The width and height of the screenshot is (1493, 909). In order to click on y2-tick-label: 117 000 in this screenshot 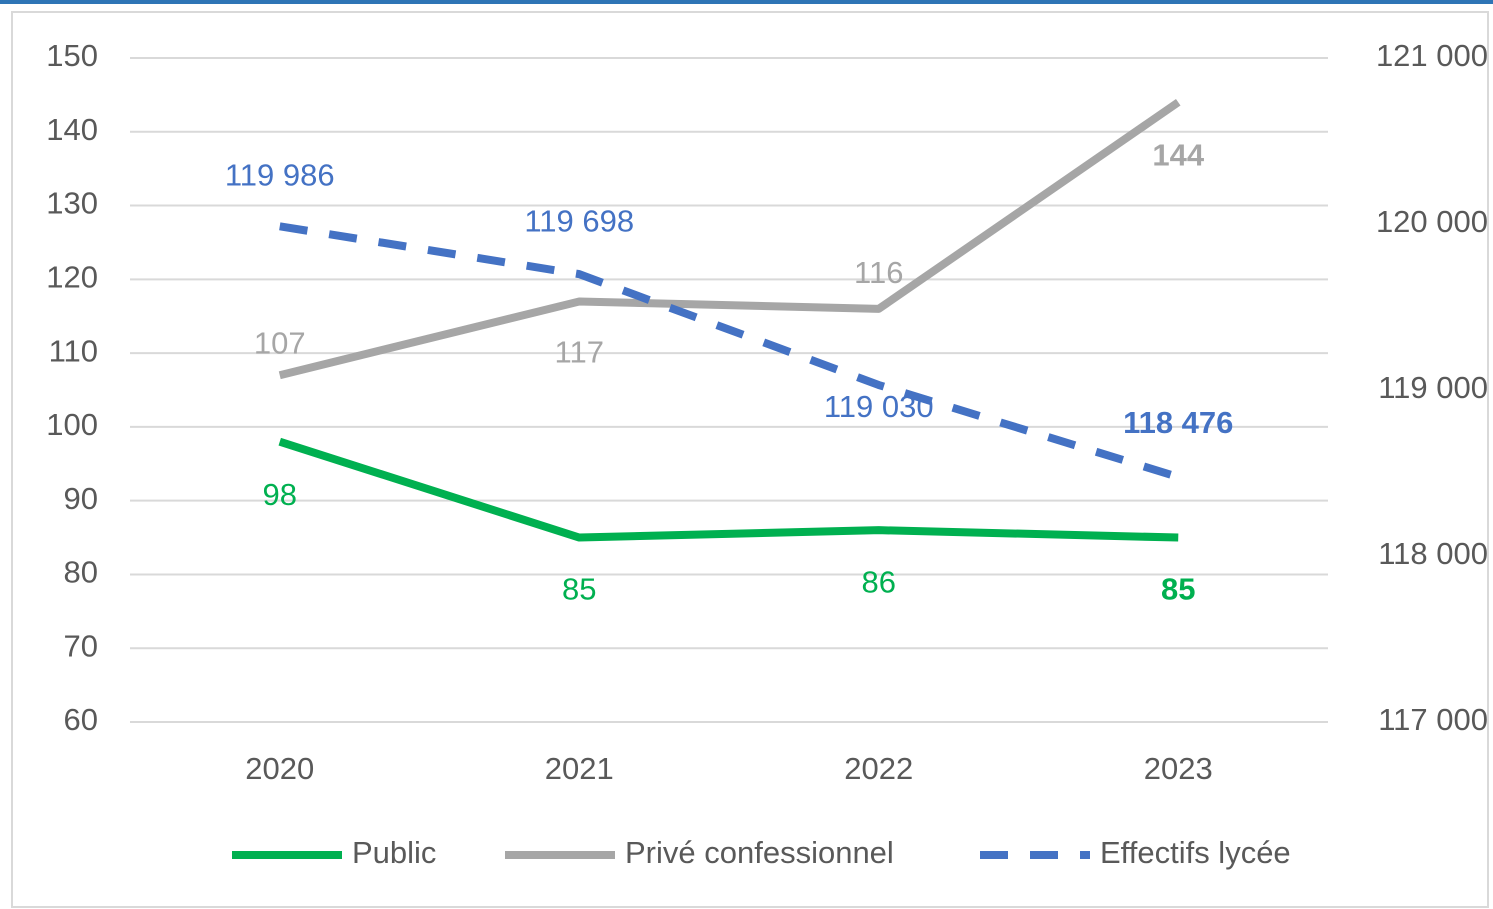, I will do `click(1433, 719)`.